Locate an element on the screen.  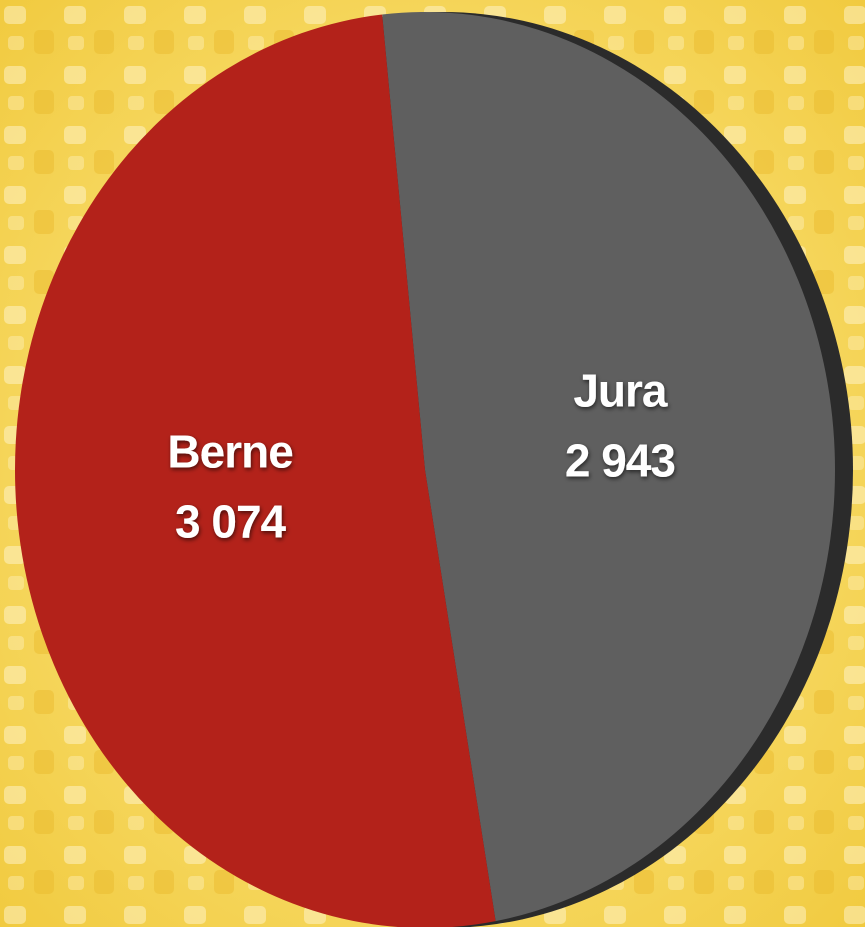
slice-value: 2 943 is located at coordinates (620, 461).